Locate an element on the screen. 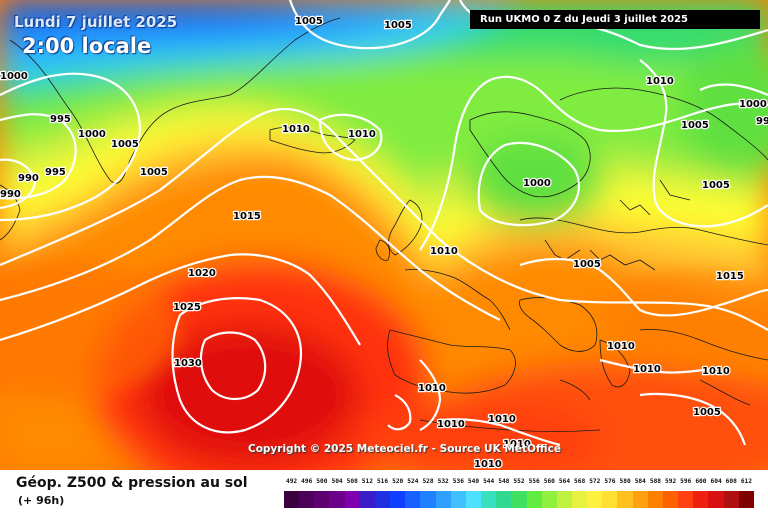 The image size is (768, 512). legend-bar is located at coordinates (519, 499).